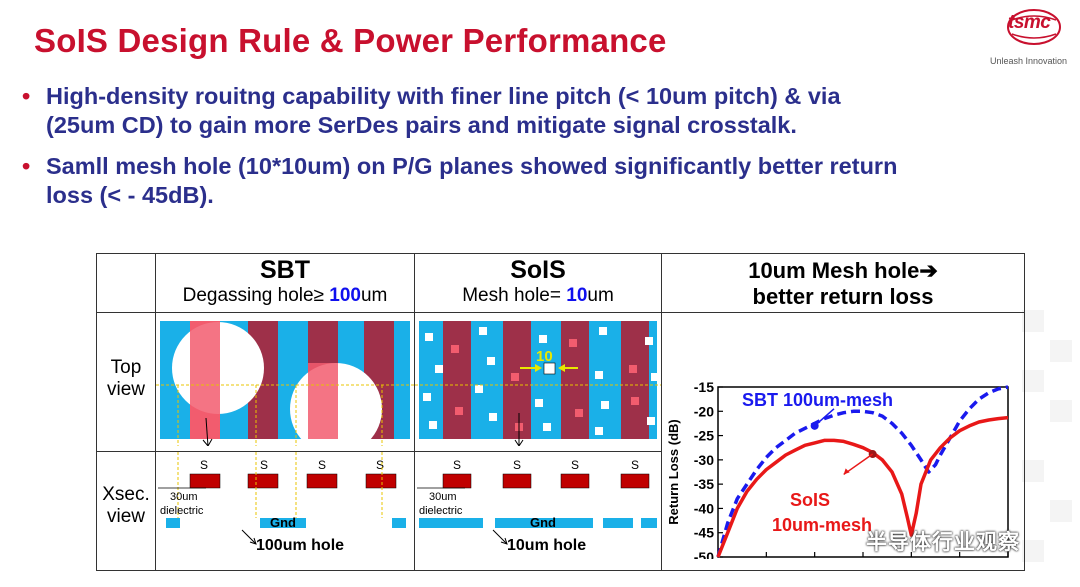 This screenshot has width=1080, height=587. I want to click on sbt-top-view, so click(285, 383).